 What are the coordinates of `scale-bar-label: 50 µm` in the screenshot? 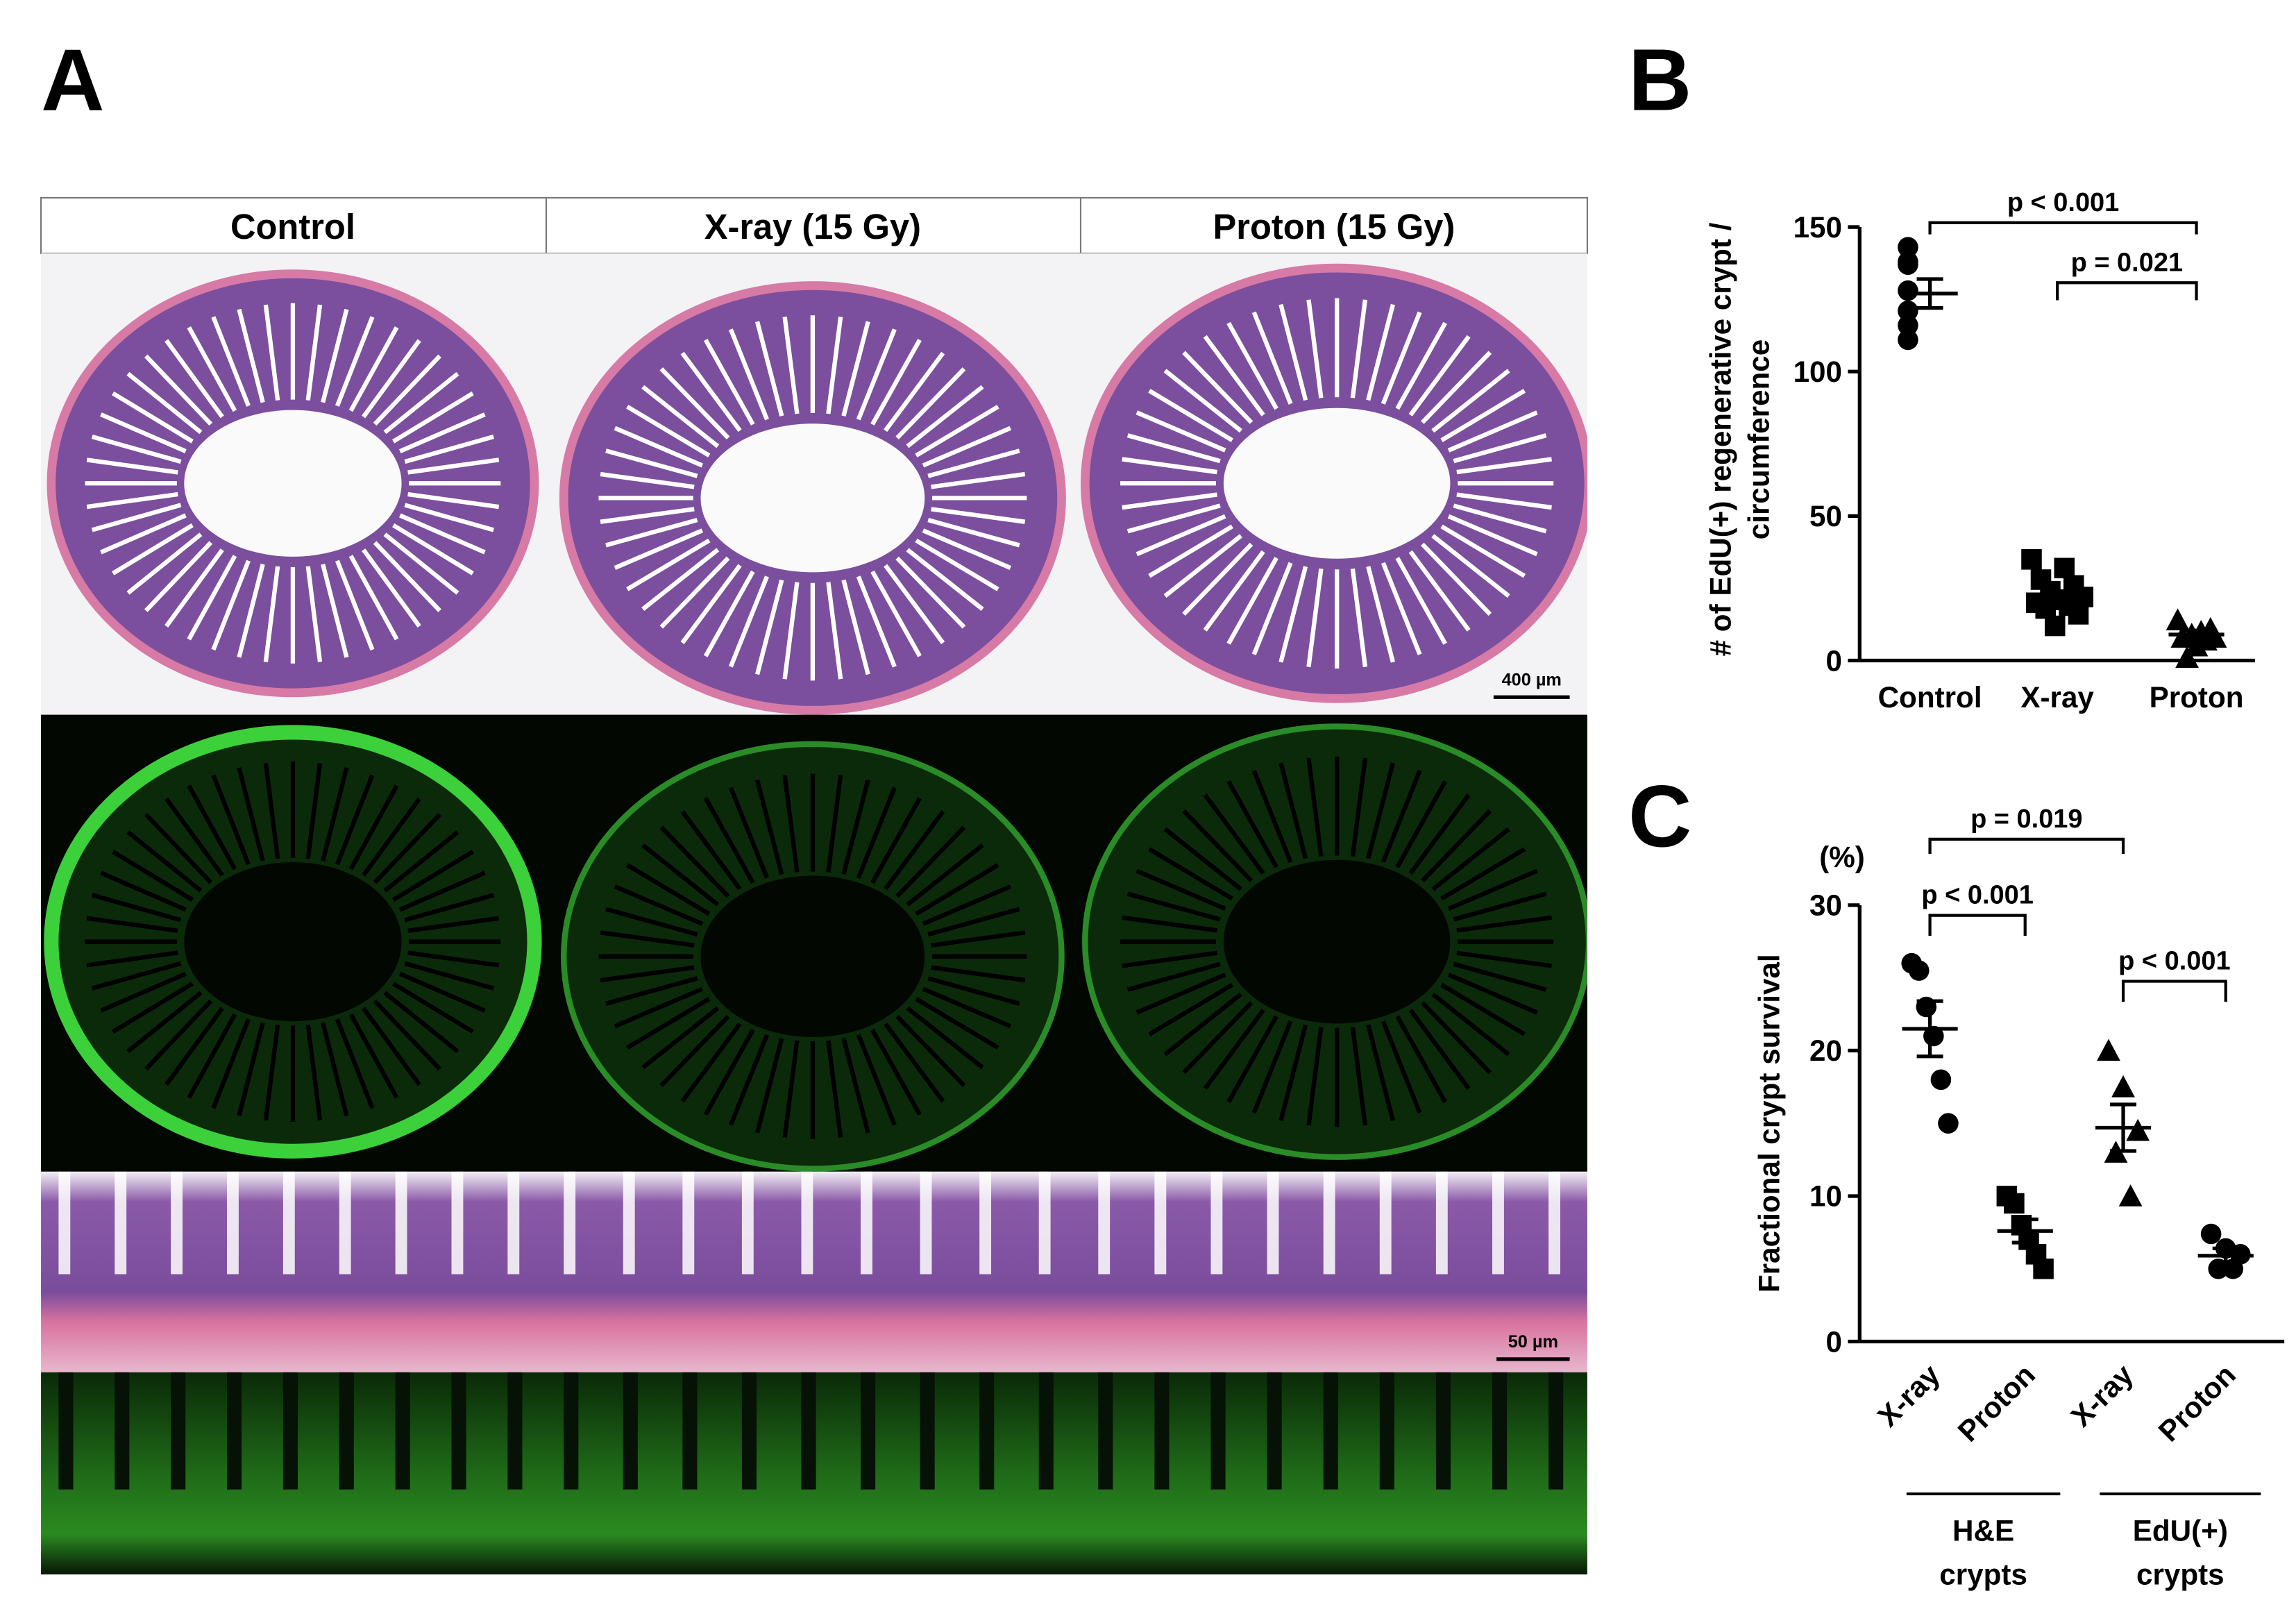 It's located at (1533, 1342).